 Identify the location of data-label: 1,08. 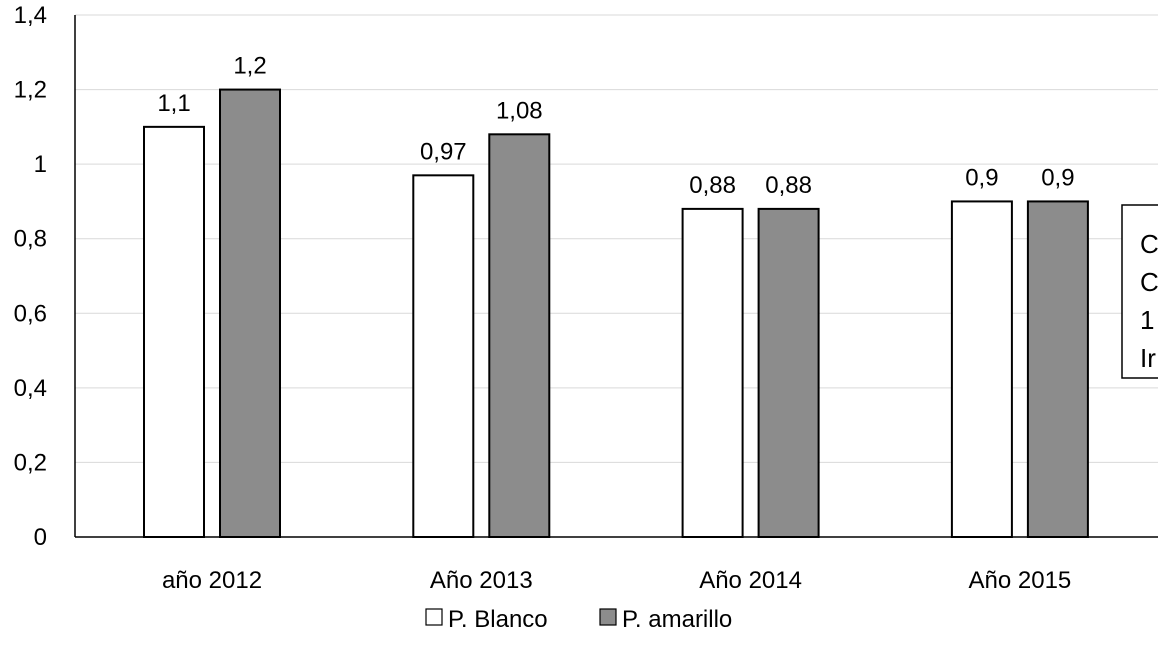
(519, 110).